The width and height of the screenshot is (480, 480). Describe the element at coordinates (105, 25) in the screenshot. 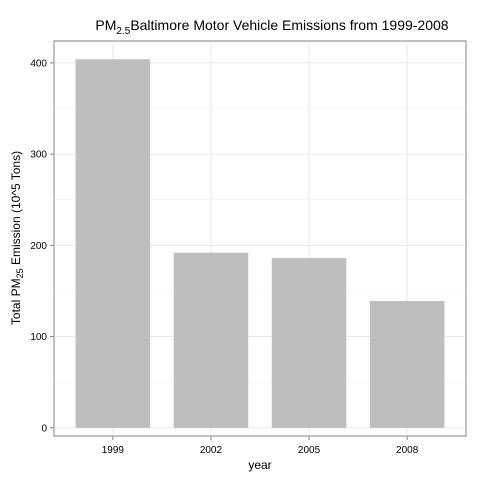

I see `title-main: PM` at that location.